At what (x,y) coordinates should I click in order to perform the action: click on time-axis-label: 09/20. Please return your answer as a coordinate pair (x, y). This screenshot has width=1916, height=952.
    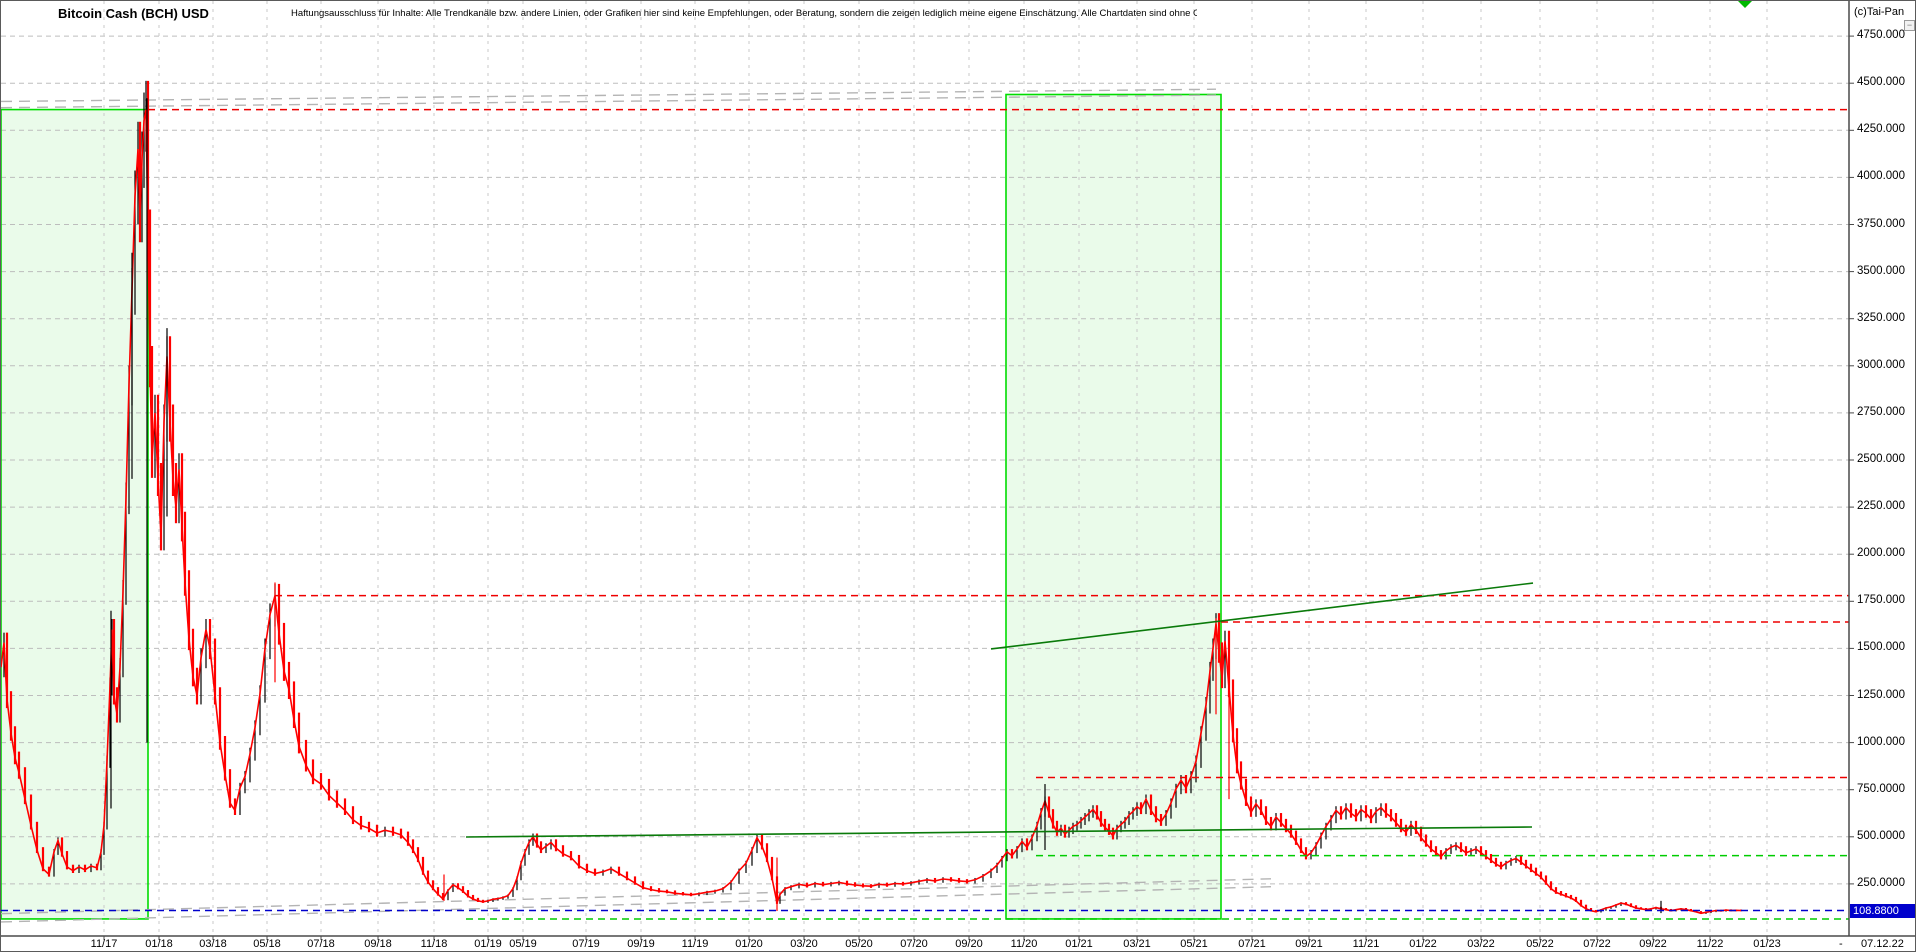
    Looking at the image, I should click on (969, 944).